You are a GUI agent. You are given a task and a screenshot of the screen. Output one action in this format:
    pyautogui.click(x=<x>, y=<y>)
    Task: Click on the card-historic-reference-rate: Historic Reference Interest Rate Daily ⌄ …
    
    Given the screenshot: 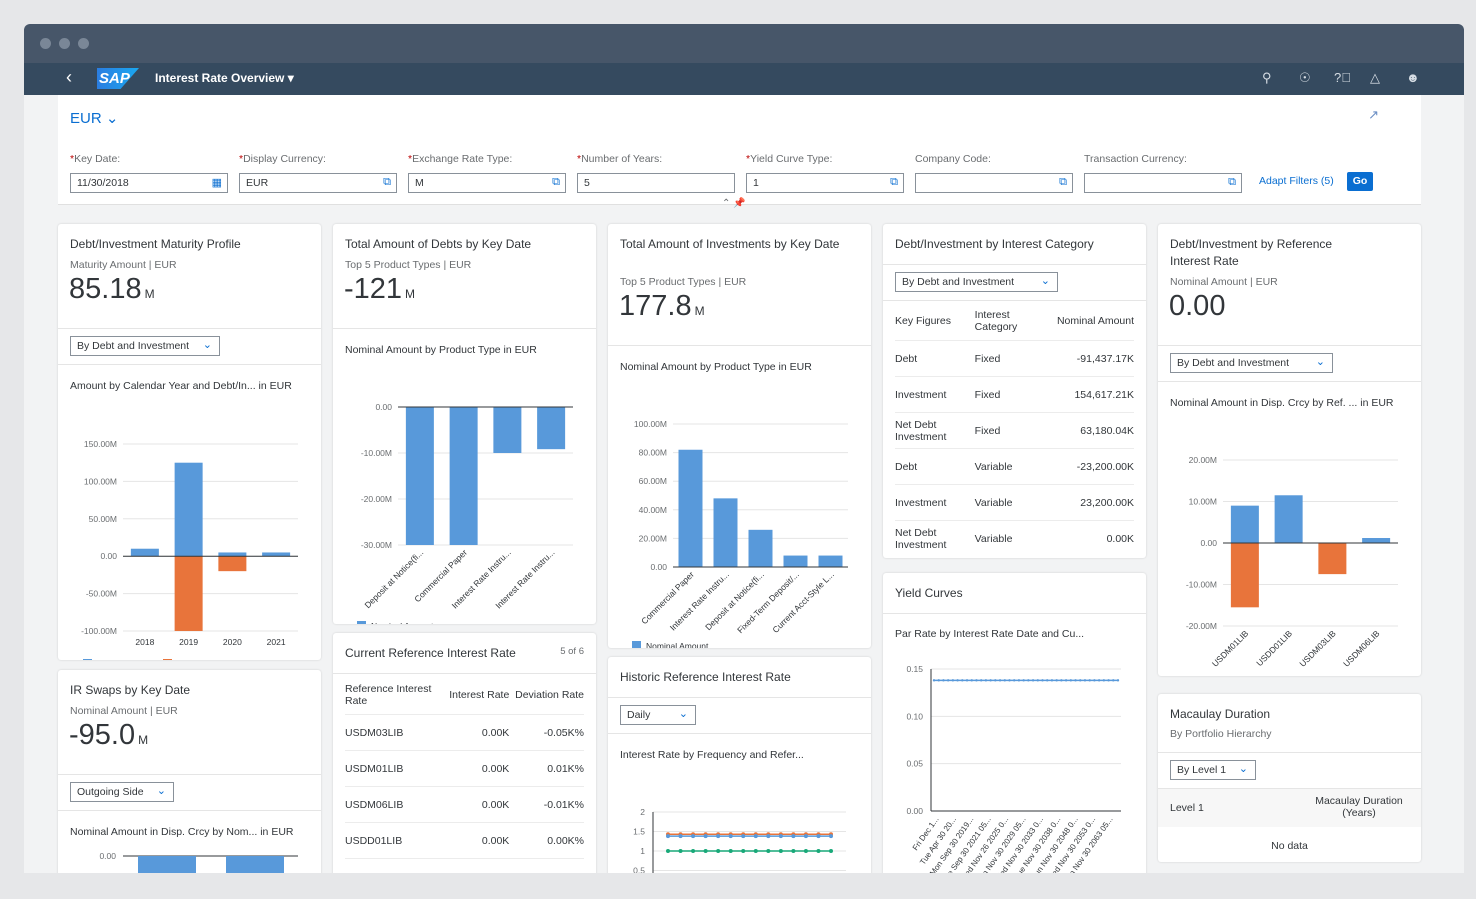 What is the action you would take?
    pyautogui.click(x=739, y=765)
    